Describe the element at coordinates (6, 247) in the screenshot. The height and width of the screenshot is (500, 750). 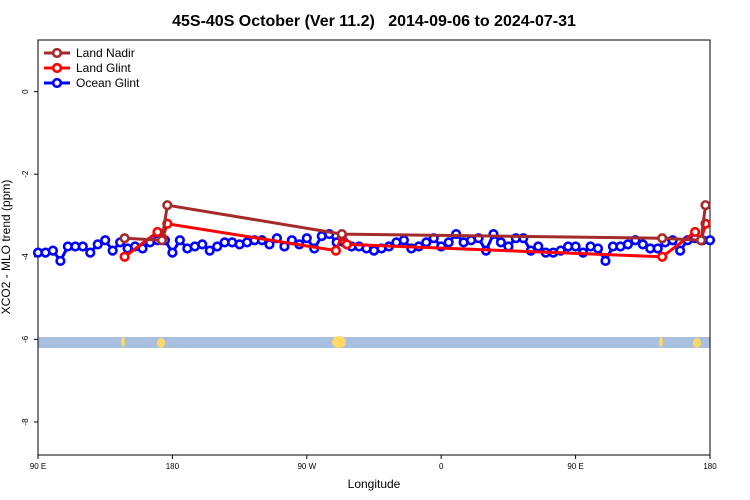
I see `y-axis-label: XCO2 - MLO trend (ppm)` at that location.